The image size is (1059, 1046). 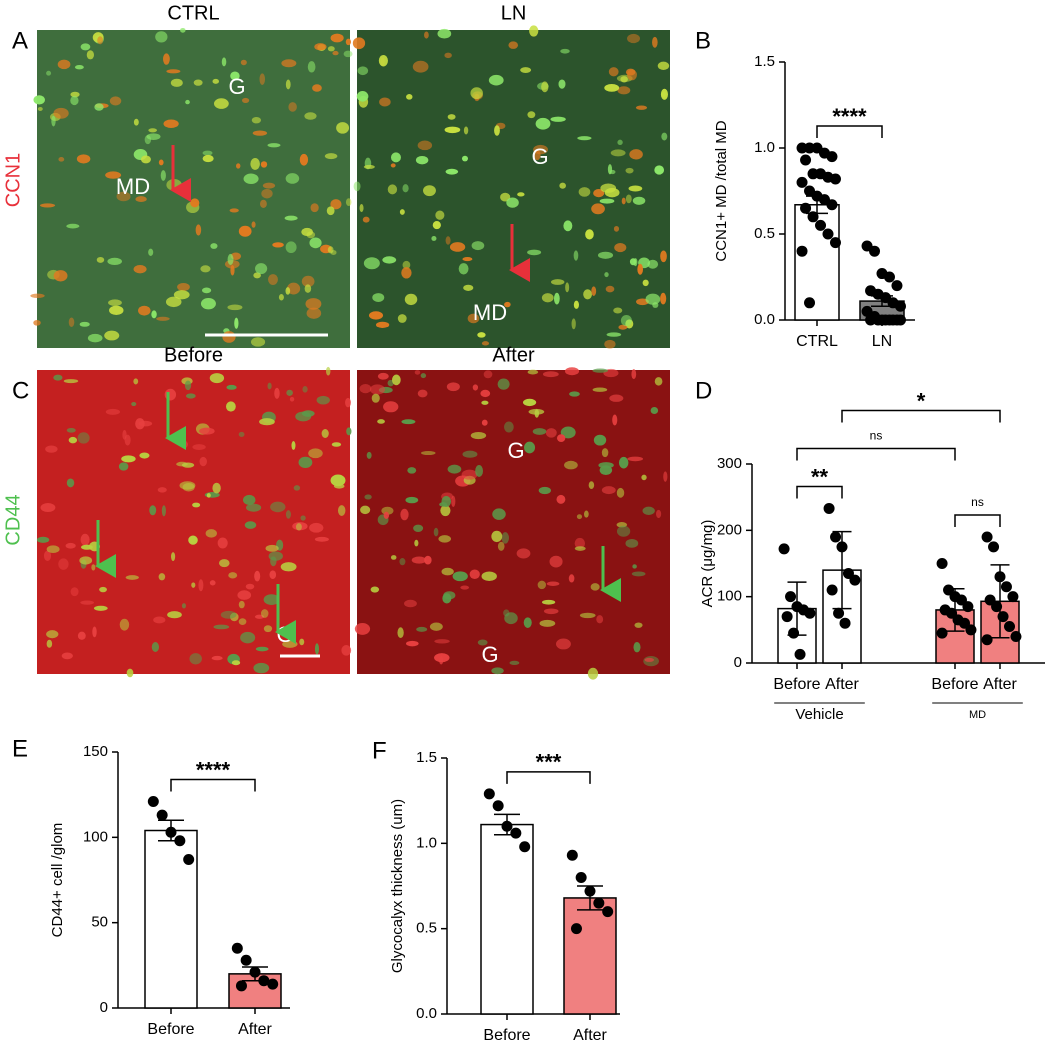 What do you see at coordinates (977, 502) in the screenshot?
I see `significance-label: ns` at bounding box center [977, 502].